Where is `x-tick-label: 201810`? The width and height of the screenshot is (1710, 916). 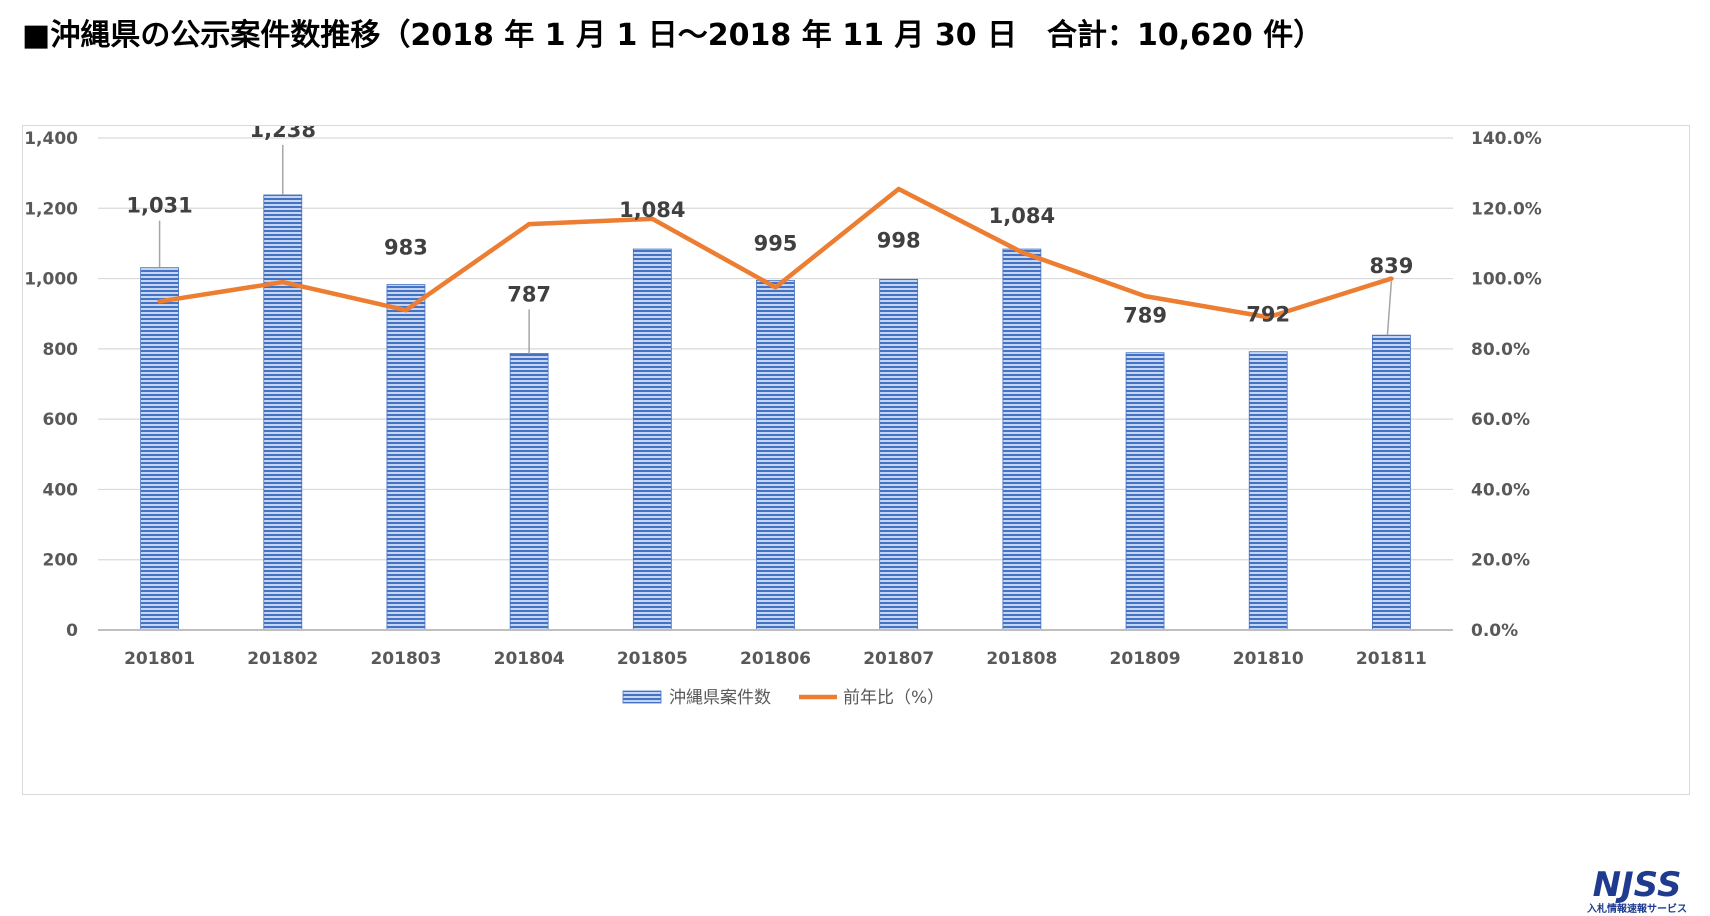
x-tick-label: 201810 is located at coordinates (1268, 659).